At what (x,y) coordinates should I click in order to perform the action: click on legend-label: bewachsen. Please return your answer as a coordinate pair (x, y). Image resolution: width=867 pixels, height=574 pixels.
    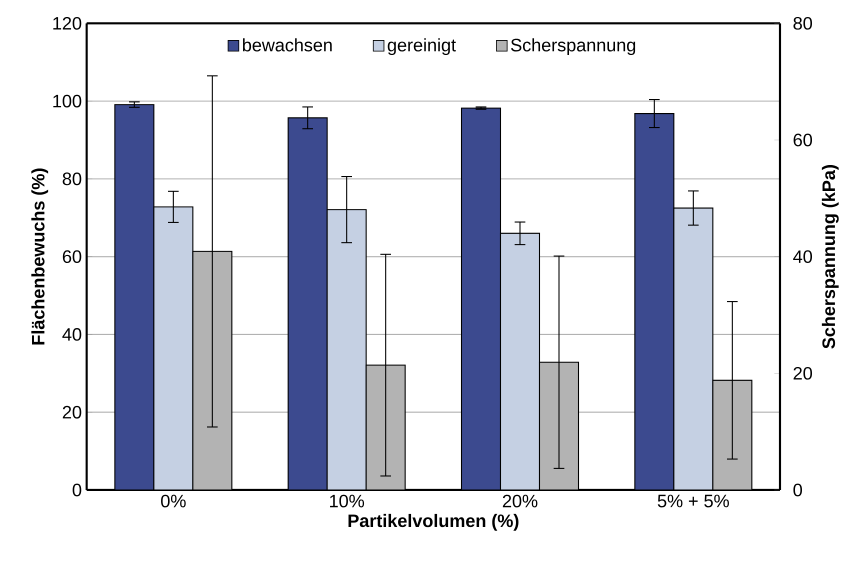
    Looking at the image, I should click on (287, 45).